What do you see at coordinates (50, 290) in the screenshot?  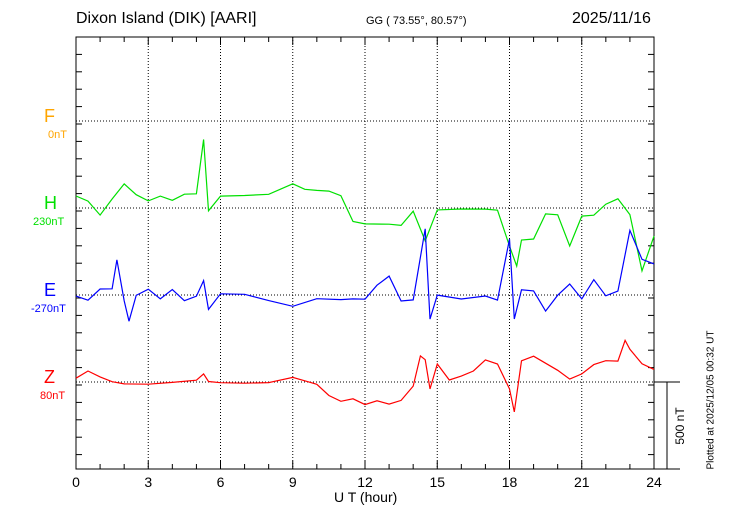 I see `label-E: E` at bounding box center [50, 290].